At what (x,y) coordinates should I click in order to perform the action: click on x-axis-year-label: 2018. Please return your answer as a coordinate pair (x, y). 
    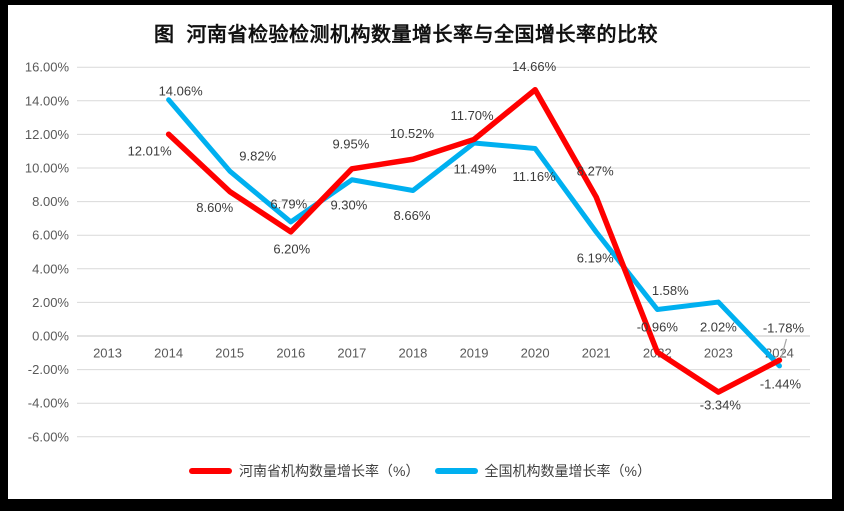
    Looking at the image, I should click on (412, 353).